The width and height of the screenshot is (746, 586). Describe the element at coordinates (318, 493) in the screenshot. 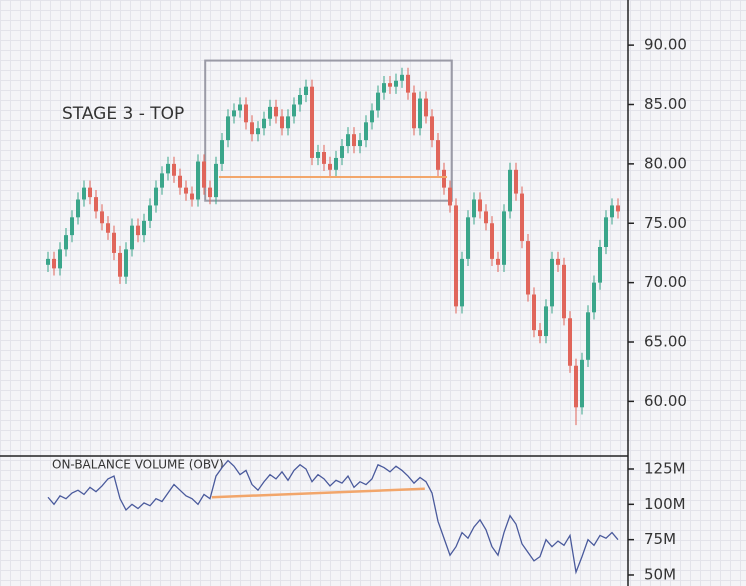

I see `trend-line` at that location.